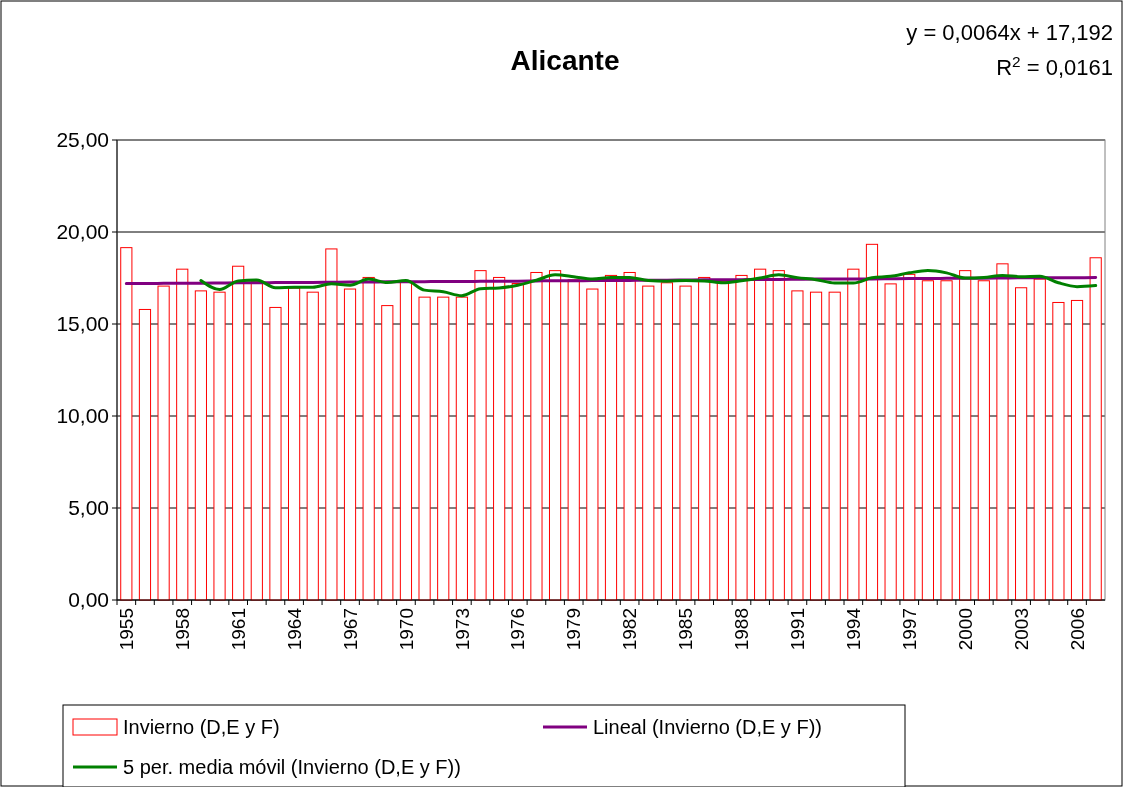 This screenshot has width=1125, height=787. Describe the element at coordinates (182, 629) in the screenshot. I see `x-tick-label: 1958` at that location.